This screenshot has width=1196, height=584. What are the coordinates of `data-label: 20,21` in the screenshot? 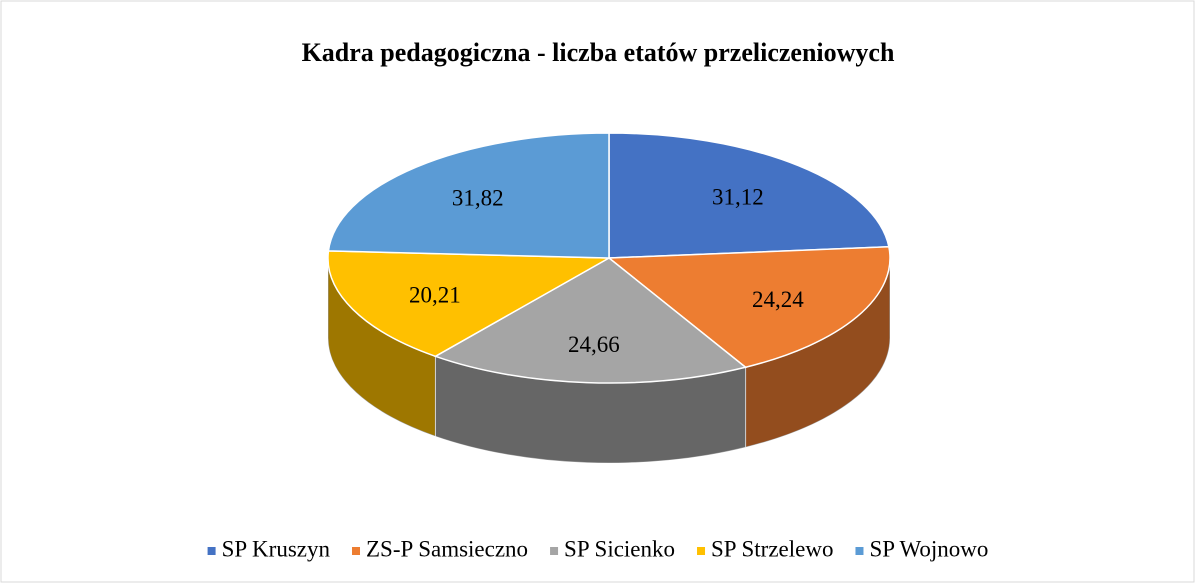 It's located at (435, 294).